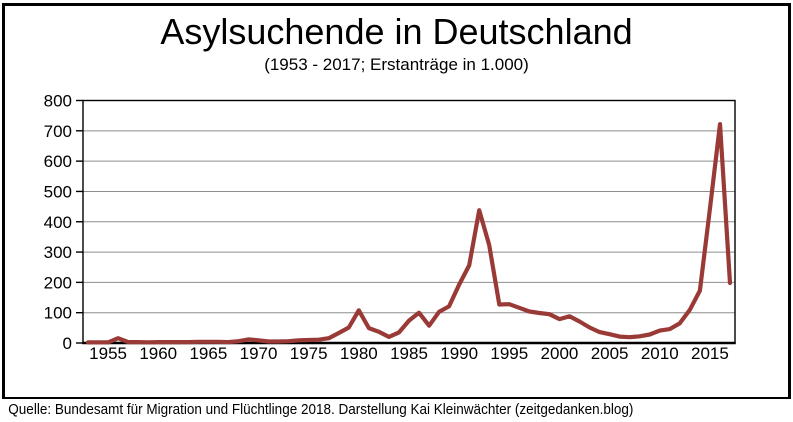 This screenshot has width=793, height=422. What do you see at coordinates (459, 353) in the screenshot?
I see `x-tick-label: 1990` at bounding box center [459, 353].